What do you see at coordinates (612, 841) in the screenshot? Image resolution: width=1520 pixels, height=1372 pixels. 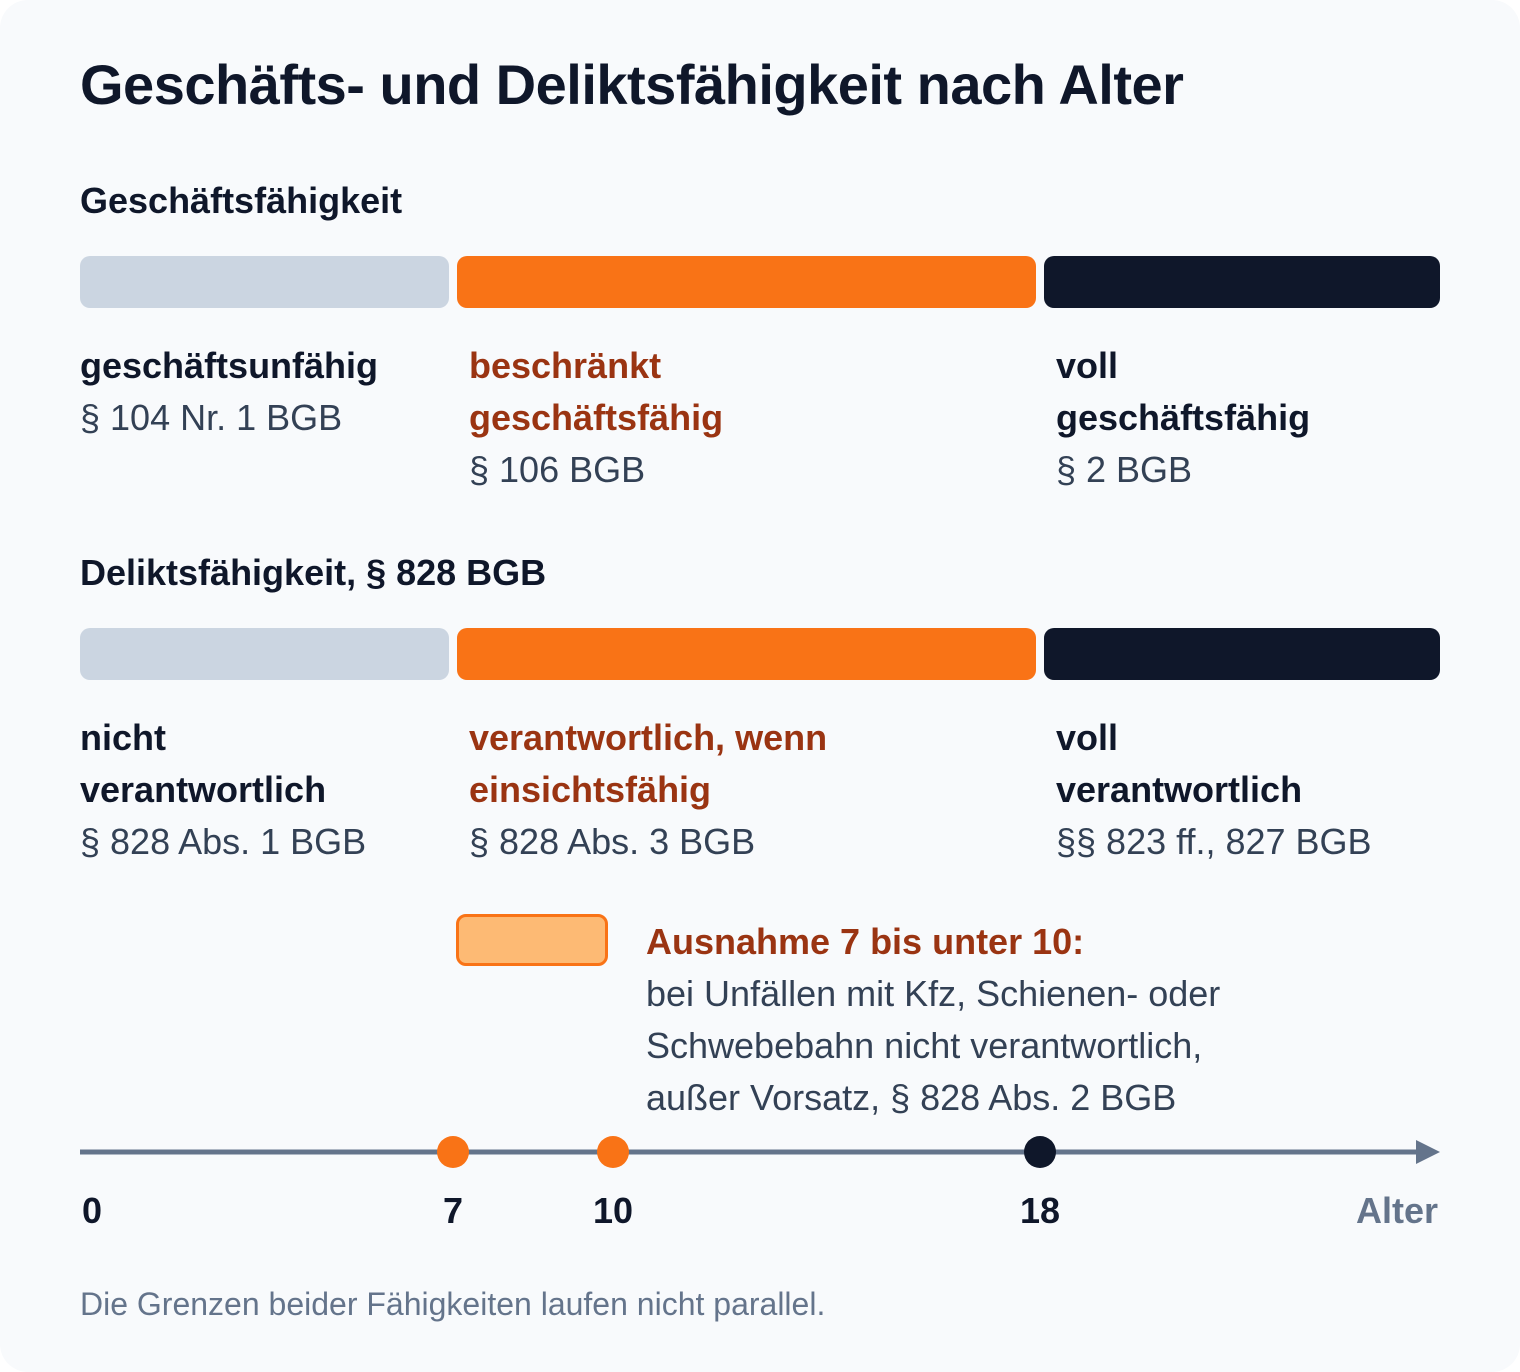 I see `stage-reference: § 828 Abs. 3 BGB` at bounding box center [612, 841].